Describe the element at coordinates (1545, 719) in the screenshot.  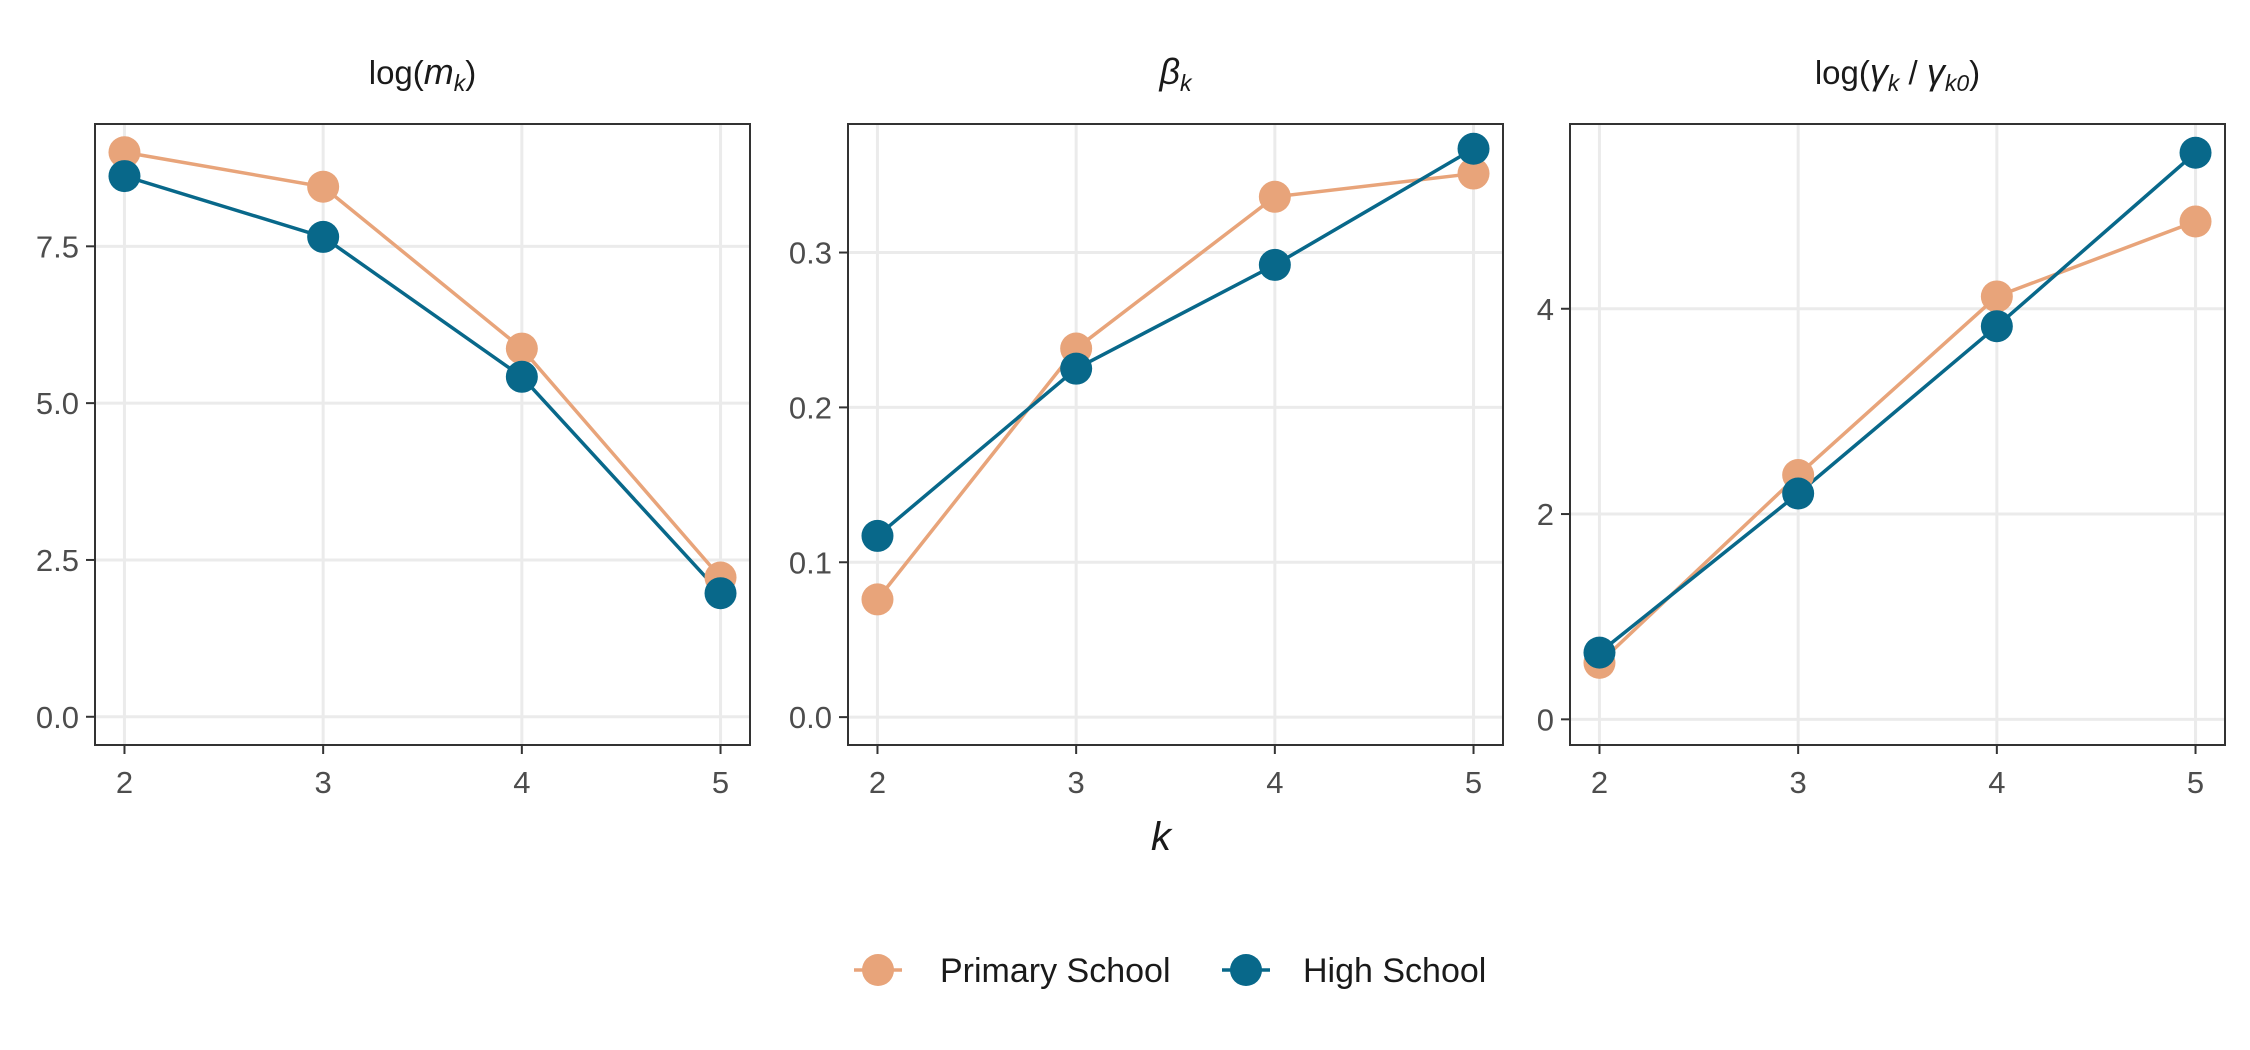
I see `y-tick-label: 0` at that location.